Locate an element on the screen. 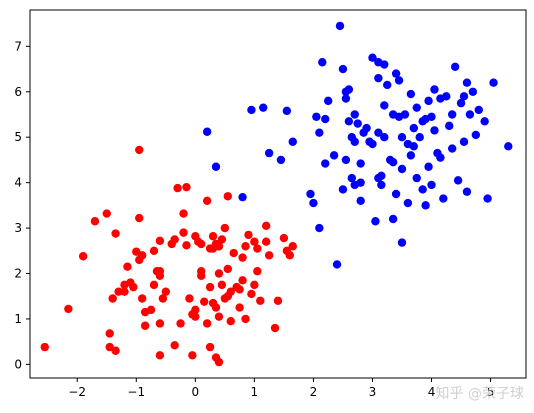  x-tick-label: −1 is located at coordinates (136, 392).